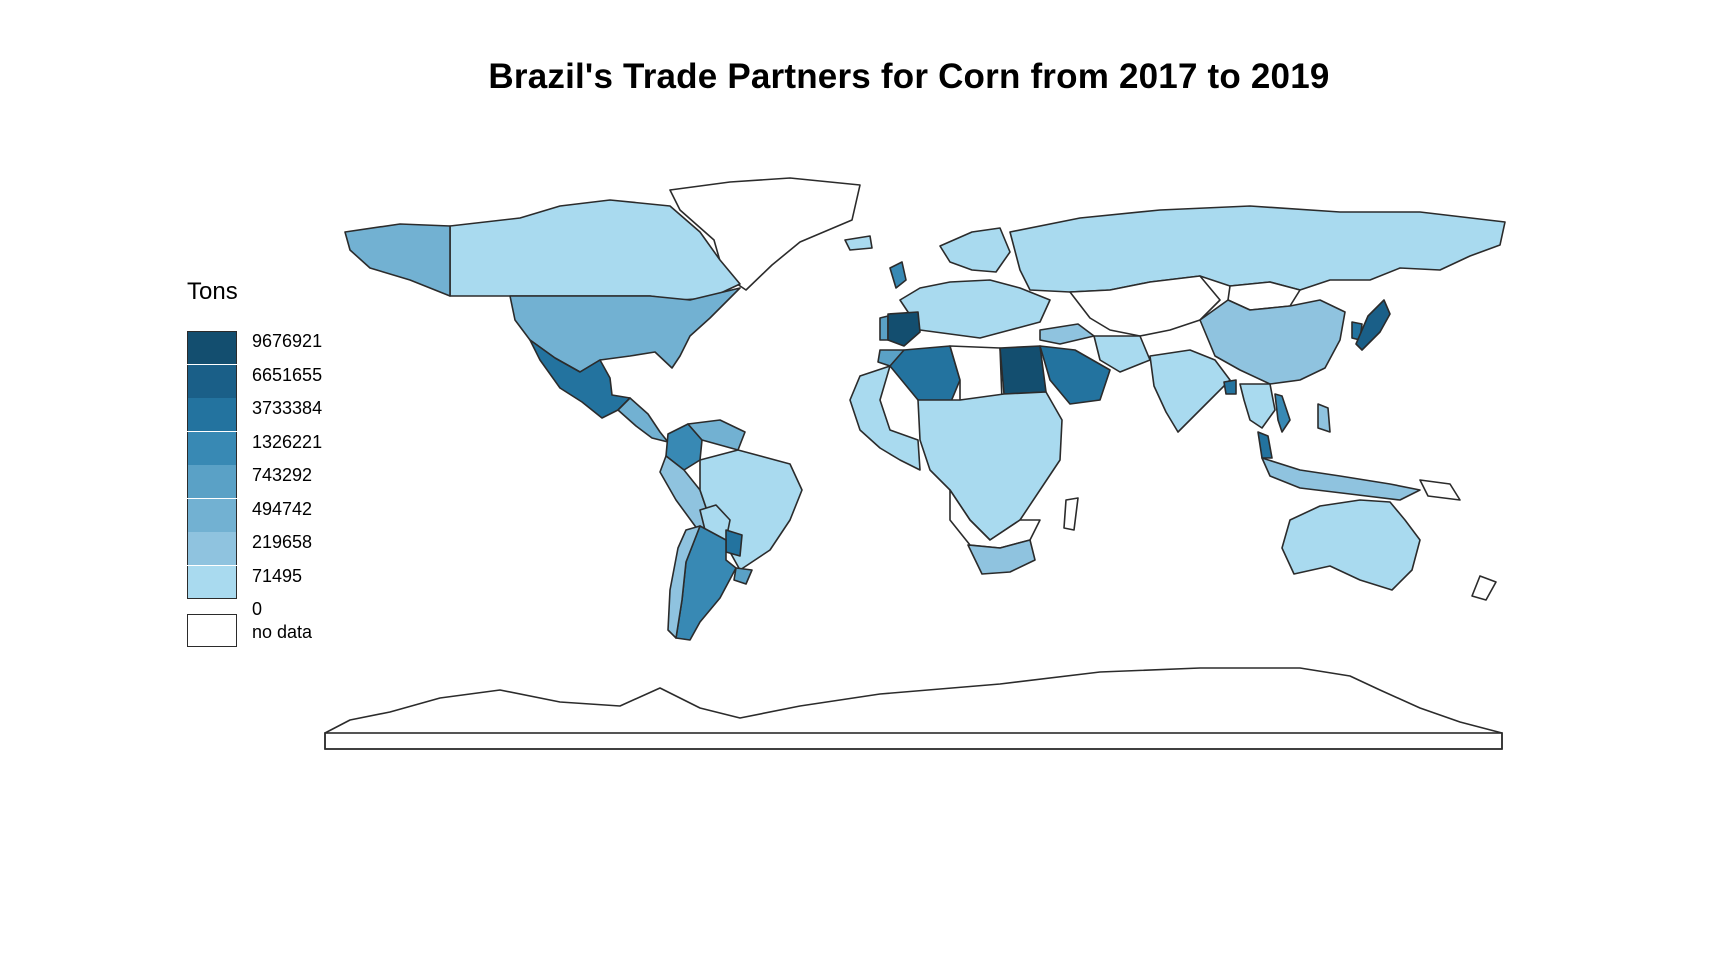 The image size is (1728, 960). Describe the element at coordinates (1351, 545) in the screenshot. I see `region-australia` at that location.